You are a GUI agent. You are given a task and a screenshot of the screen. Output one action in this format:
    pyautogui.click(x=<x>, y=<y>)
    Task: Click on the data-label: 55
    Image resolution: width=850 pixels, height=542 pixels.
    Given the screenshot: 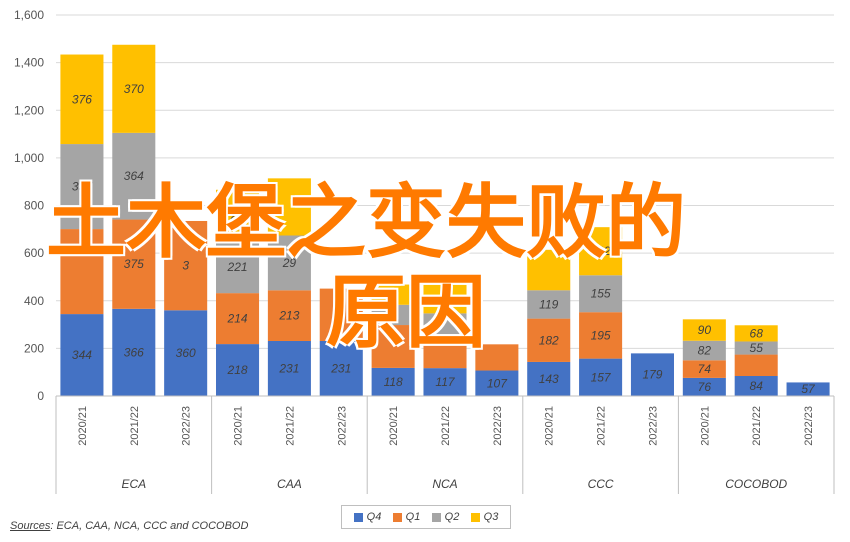 What is the action you would take?
    pyautogui.click(x=757, y=348)
    